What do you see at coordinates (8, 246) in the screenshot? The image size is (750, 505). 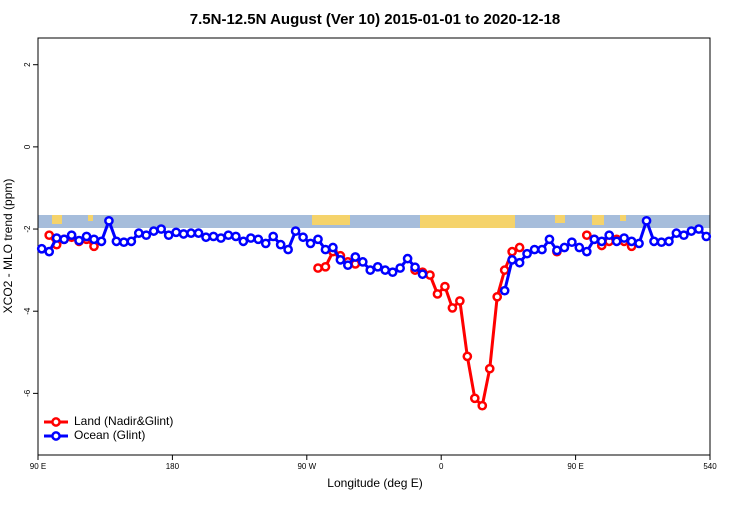 I see `y-axis-label: XCO2 - MLO trend (ppm)` at bounding box center [8, 246].